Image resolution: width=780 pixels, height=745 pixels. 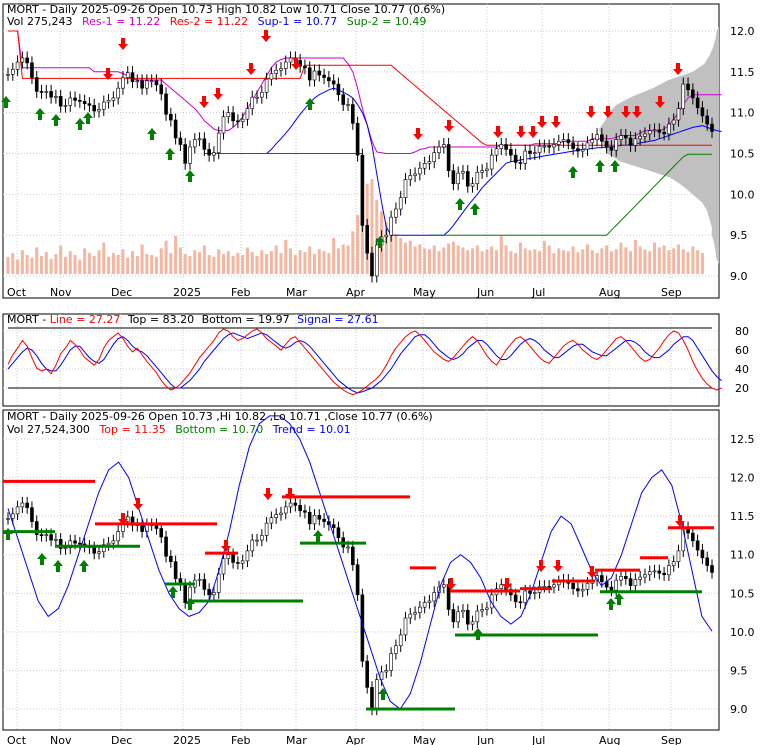 What do you see at coordinates (85, 319) in the screenshot?
I see `legend-line: Line = 27.27` at bounding box center [85, 319].